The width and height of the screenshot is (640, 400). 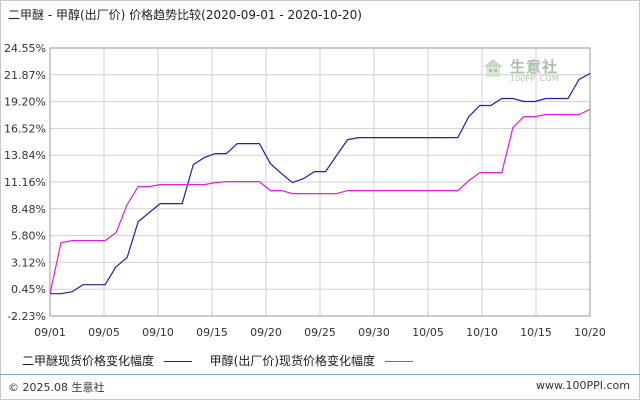 I want to click on x-tick-label: 10/10, so click(x=482, y=332).